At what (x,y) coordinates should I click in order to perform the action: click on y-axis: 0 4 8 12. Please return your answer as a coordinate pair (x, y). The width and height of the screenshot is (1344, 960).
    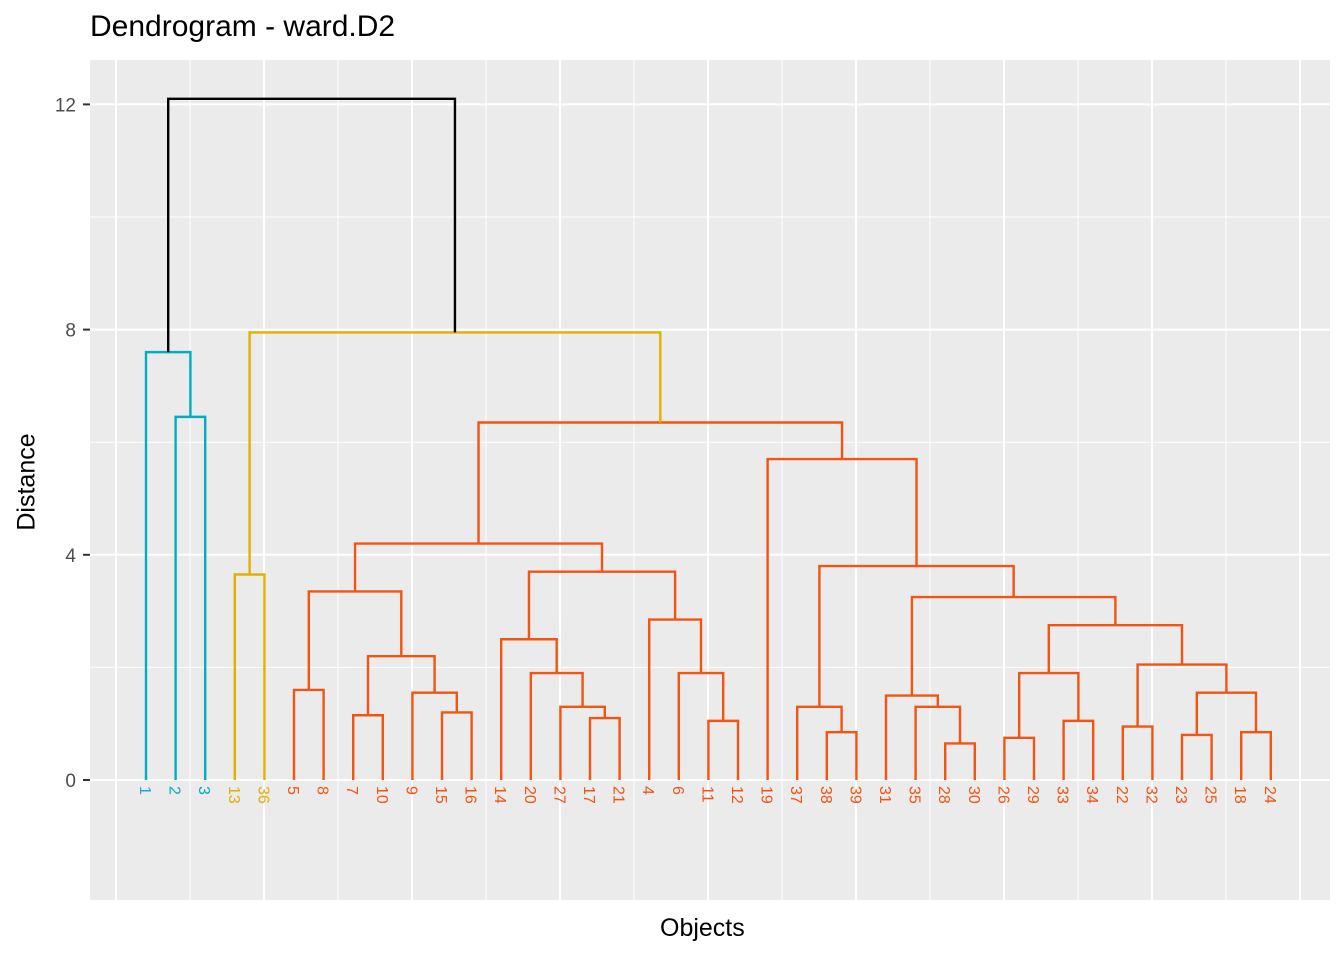
    Looking at the image, I should click on (72, 443).